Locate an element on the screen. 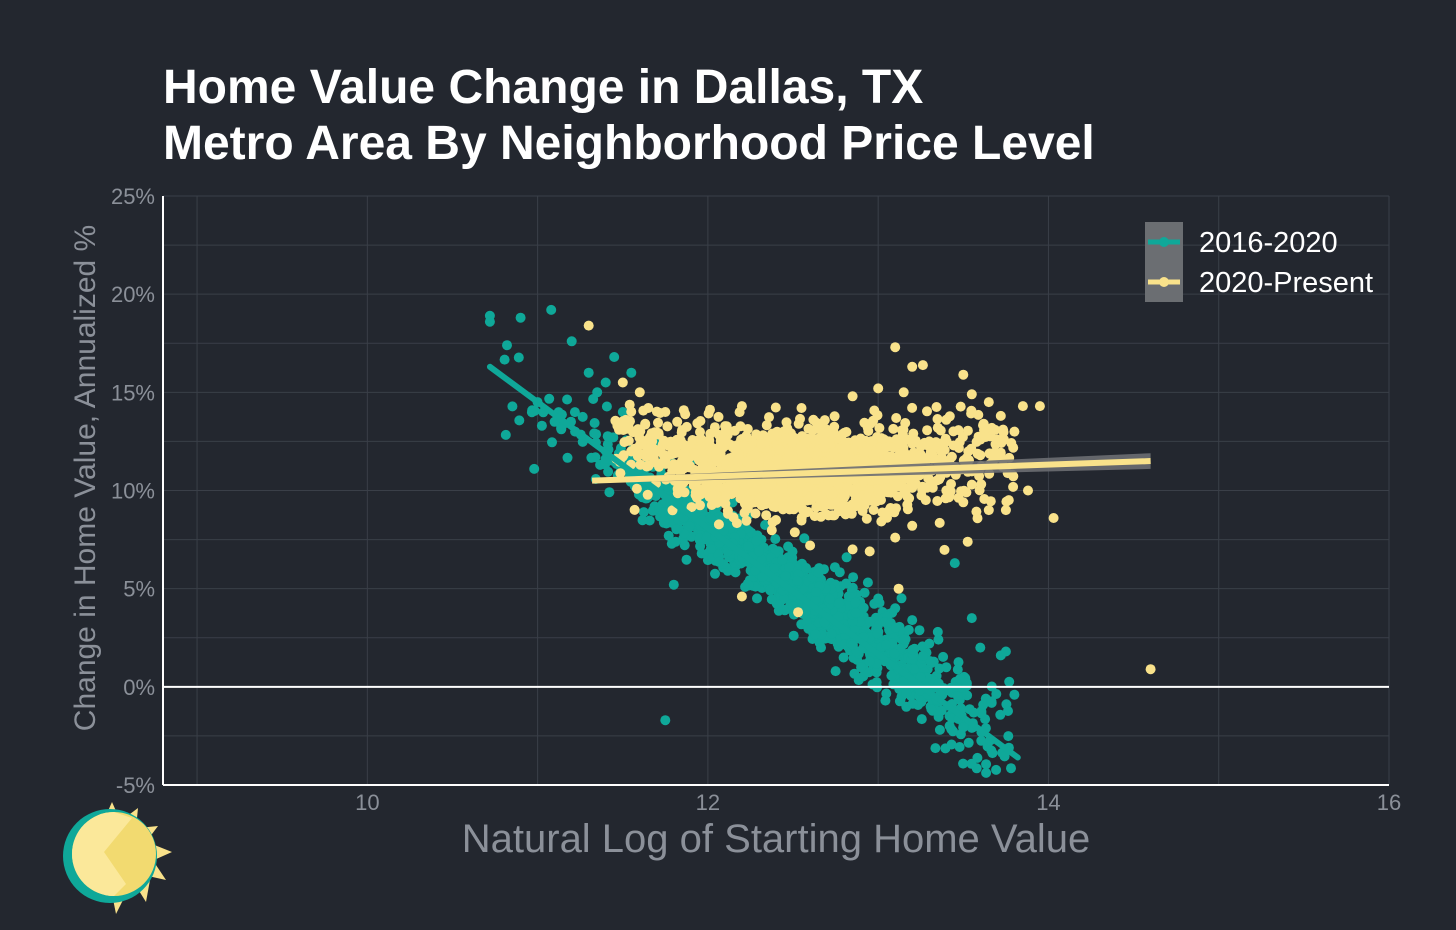 This screenshot has width=1456, height=930. x-tick-label: 12 is located at coordinates (708, 802).